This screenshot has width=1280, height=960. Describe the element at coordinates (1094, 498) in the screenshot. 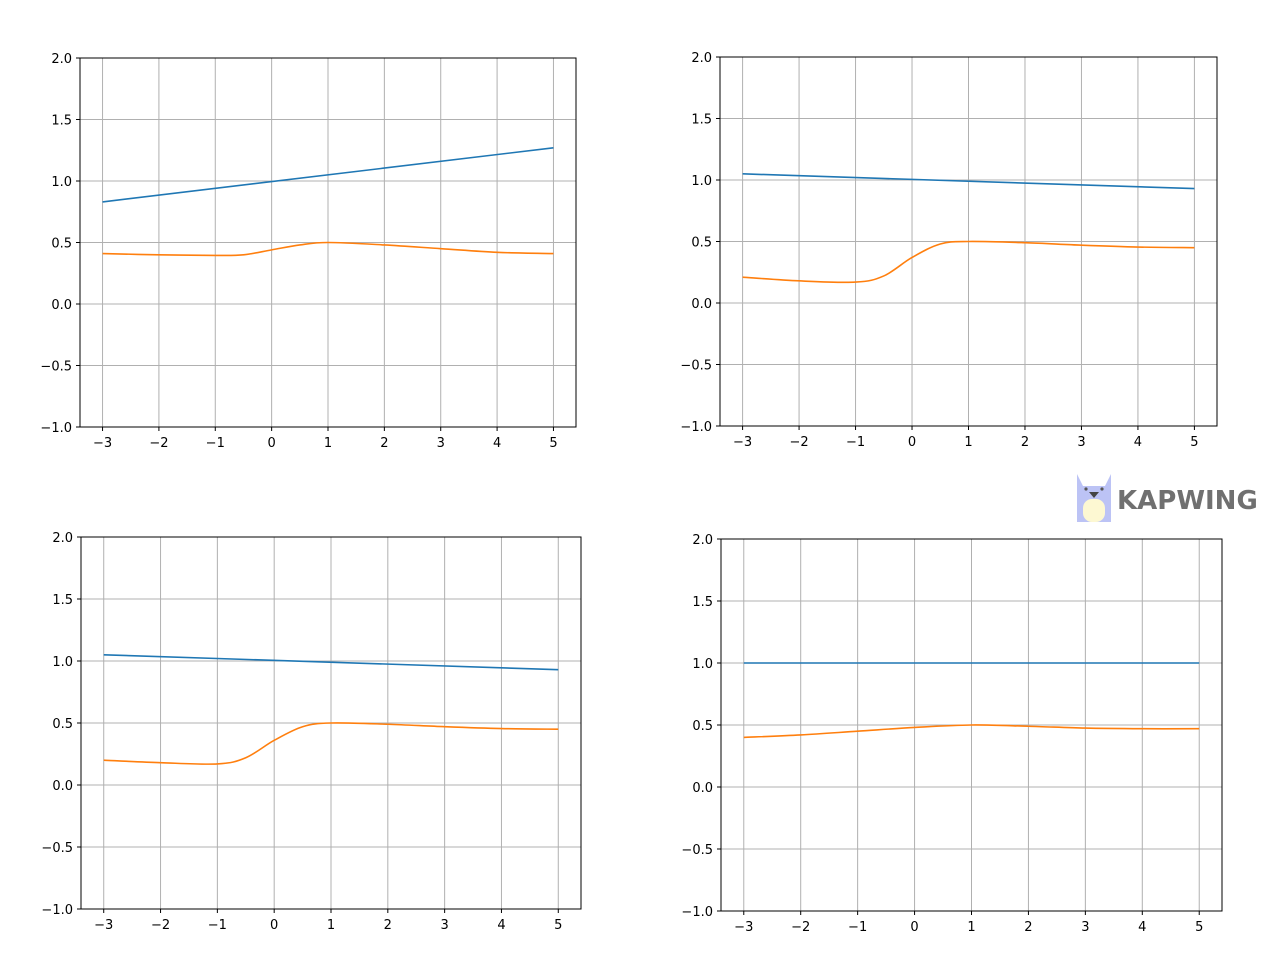

I see `kapwing-cat-logo-icon` at that location.